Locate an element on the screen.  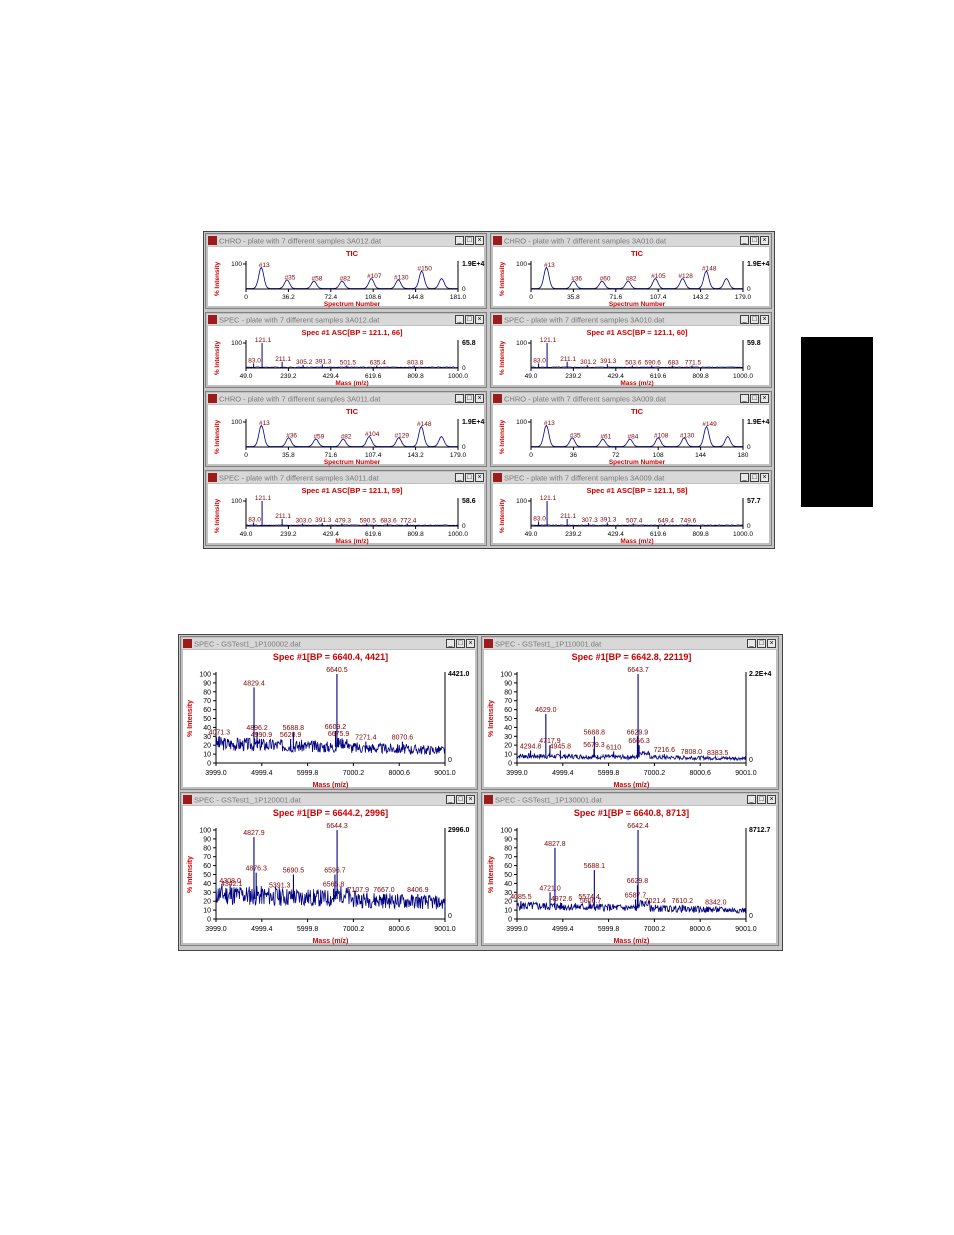
y-tick-label: 10 is located at coordinates (508, 755).